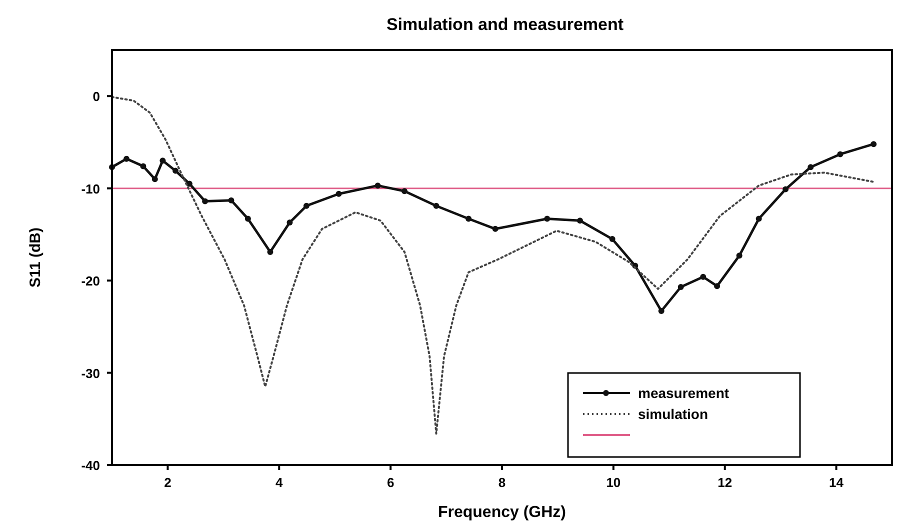  What do you see at coordinates (725, 482) in the screenshot?
I see `x-tick-label: 12` at bounding box center [725, 482].